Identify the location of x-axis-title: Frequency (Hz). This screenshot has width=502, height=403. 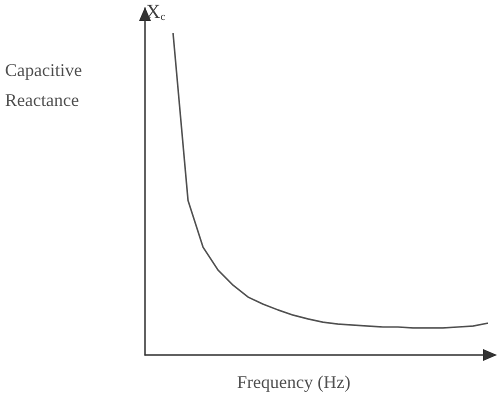
(293, 382).